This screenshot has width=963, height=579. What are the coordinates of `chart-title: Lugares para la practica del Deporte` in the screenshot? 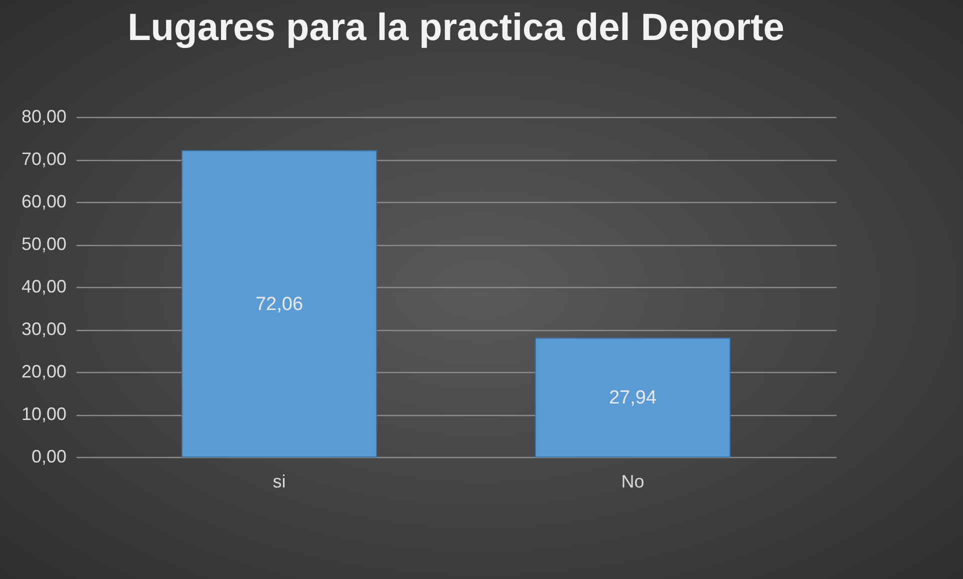 It's located at (456, 28).